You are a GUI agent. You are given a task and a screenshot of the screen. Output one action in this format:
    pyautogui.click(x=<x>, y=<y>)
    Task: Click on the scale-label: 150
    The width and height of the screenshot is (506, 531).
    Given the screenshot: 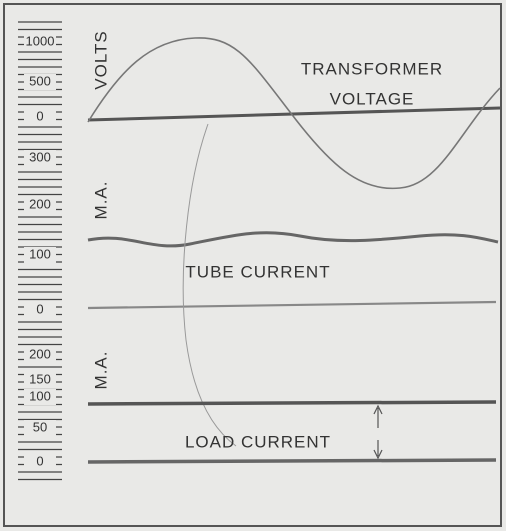 What is the action you would take?
    pyautogui.click(x=40, y=378)
    